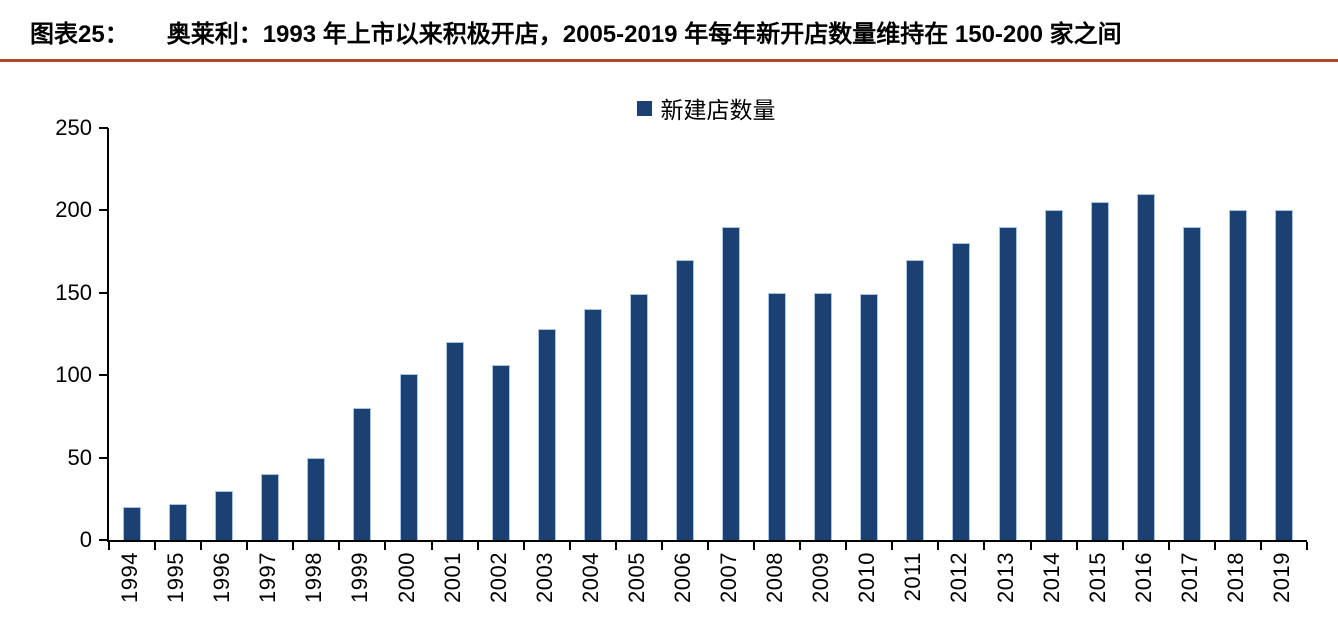  Describe the element at coordinates (1146, 334) in the screenshot. I see `bar-slot-2016` at that location.